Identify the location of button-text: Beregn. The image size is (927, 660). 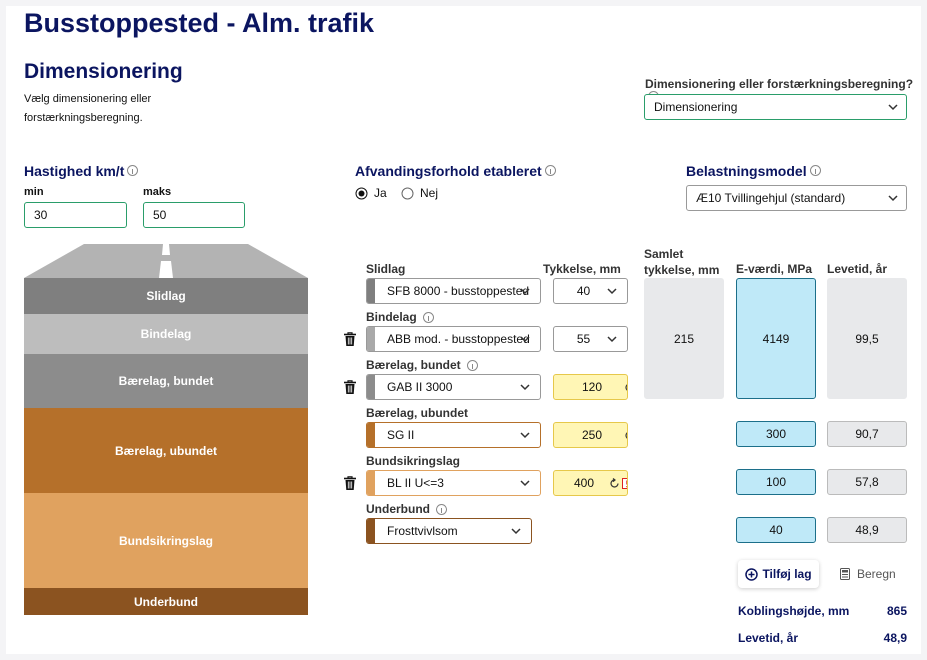
(876, 574).